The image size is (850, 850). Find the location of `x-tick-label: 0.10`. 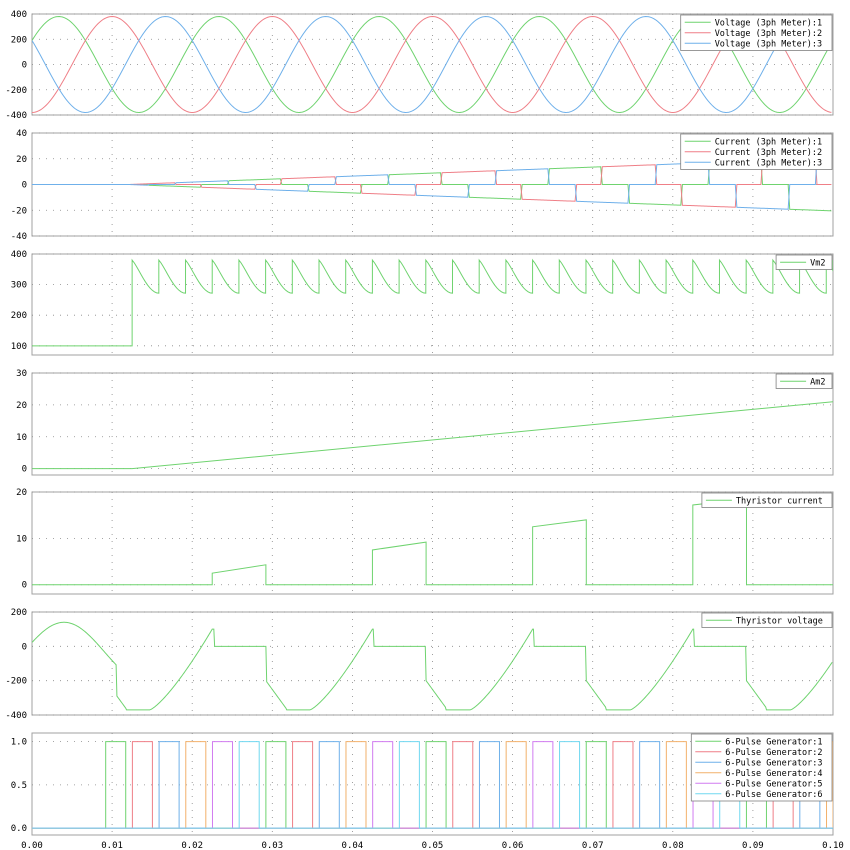

x-tick-label: 0.10 is located at coordinates (833, 845).